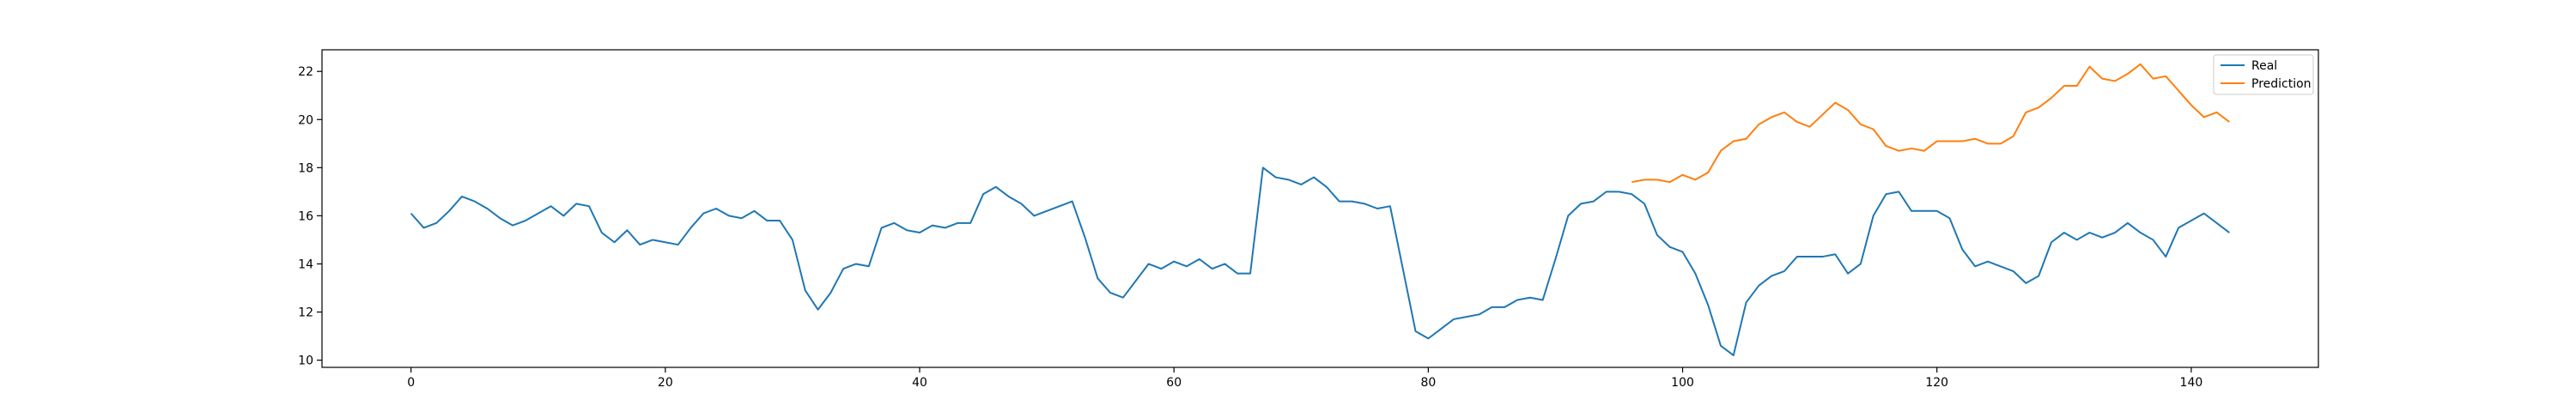  I want to click on y-tick-label: 12, so click(305, 313).